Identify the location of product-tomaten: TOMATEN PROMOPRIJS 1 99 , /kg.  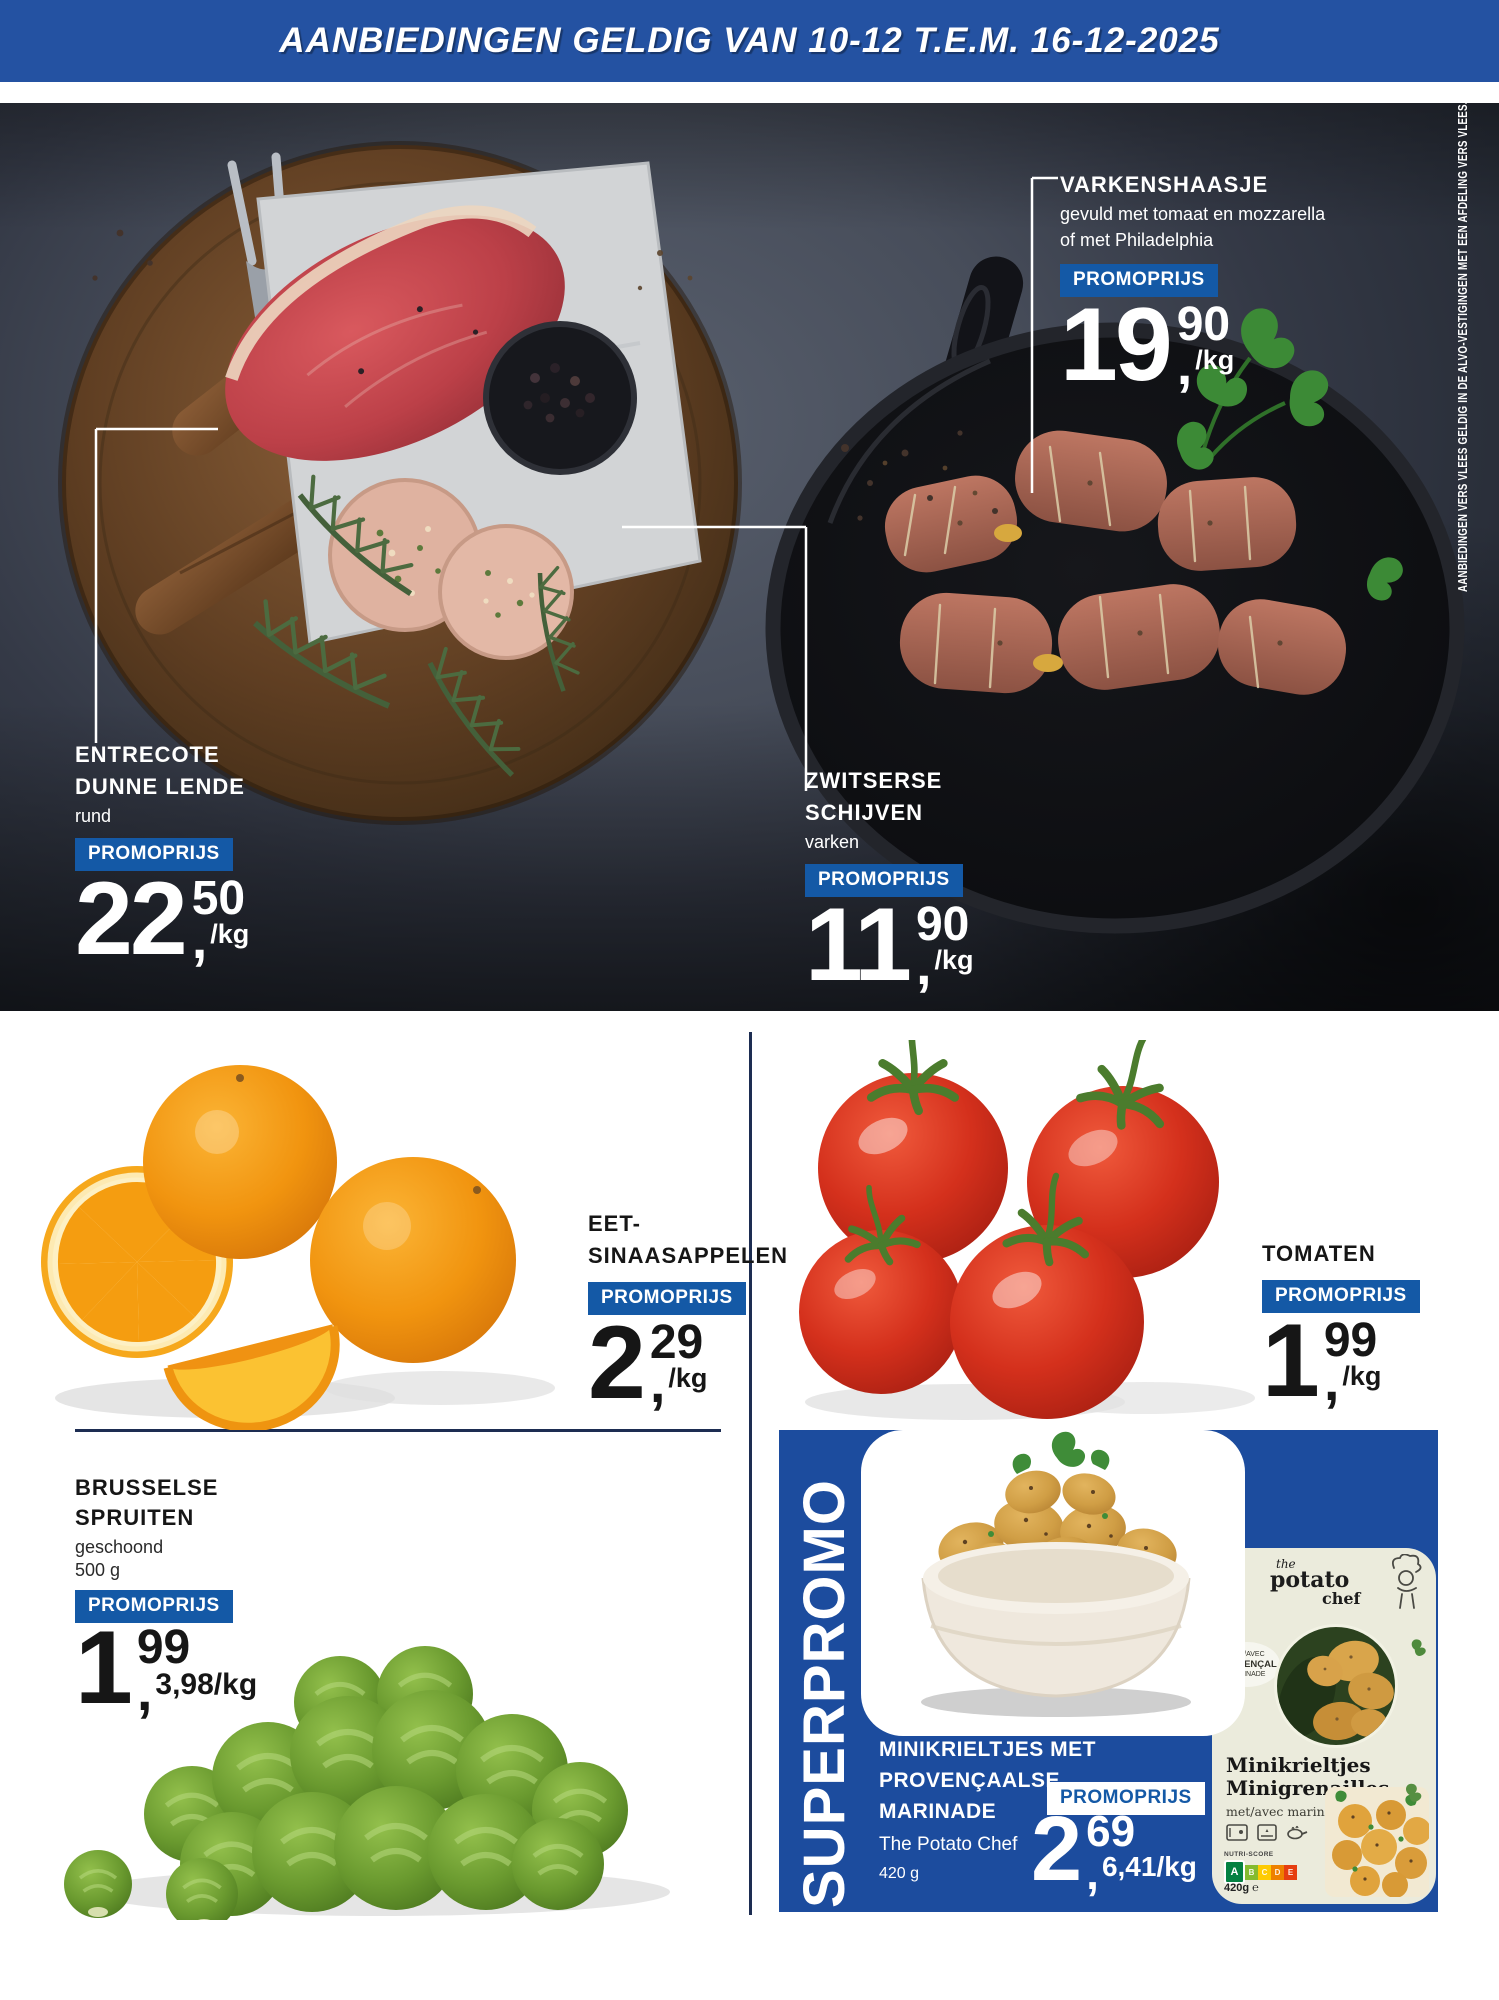
(1341, 1328).